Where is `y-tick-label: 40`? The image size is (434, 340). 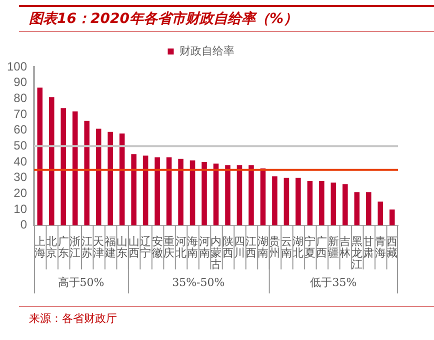
y-tick-label: 40 is located at coordinates (21, 161).